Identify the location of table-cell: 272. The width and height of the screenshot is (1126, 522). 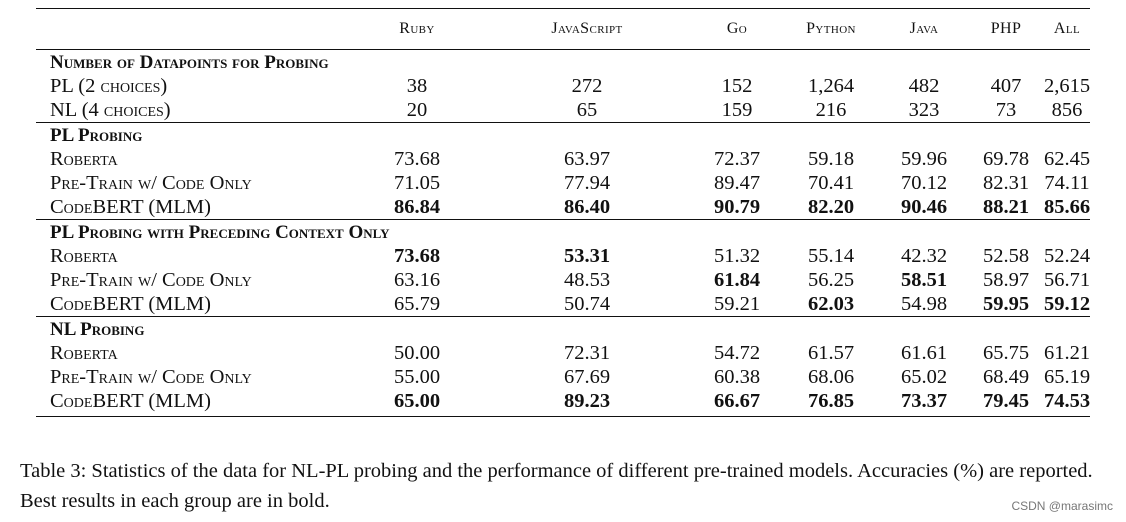
(587, 86).